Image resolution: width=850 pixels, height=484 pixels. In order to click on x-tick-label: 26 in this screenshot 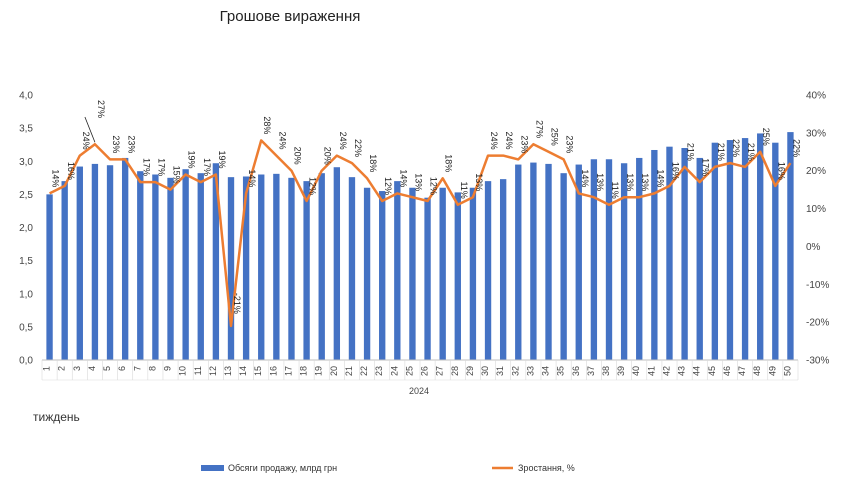, I will do `click(425, 371)`.